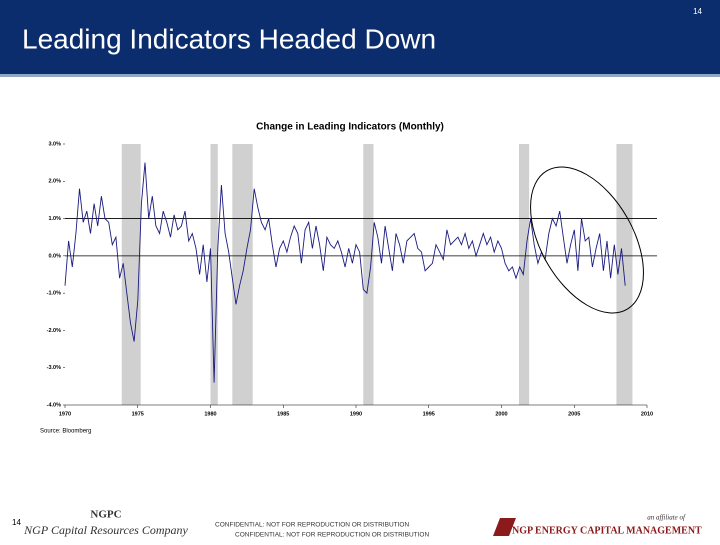  I want to click on y-tick-label: -2.0%, so click(54, 331).